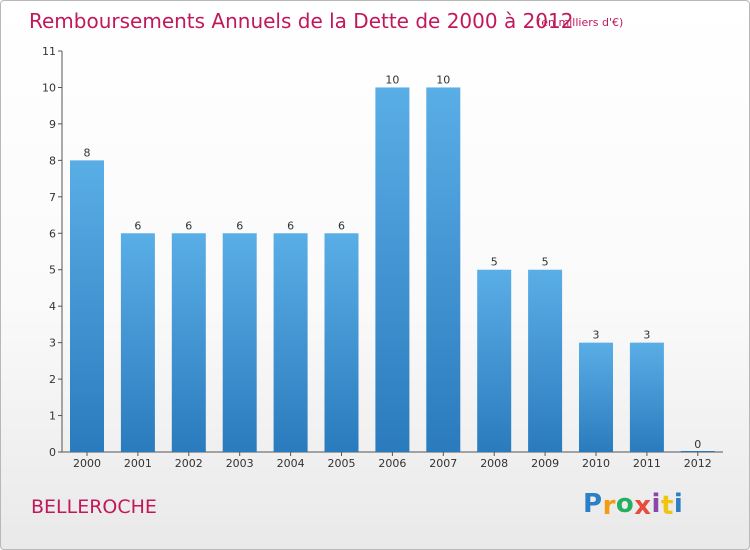 This screenshot has width=750, height=550. I want to click on x-tick-label-2009: 2009, so click(545, 463).